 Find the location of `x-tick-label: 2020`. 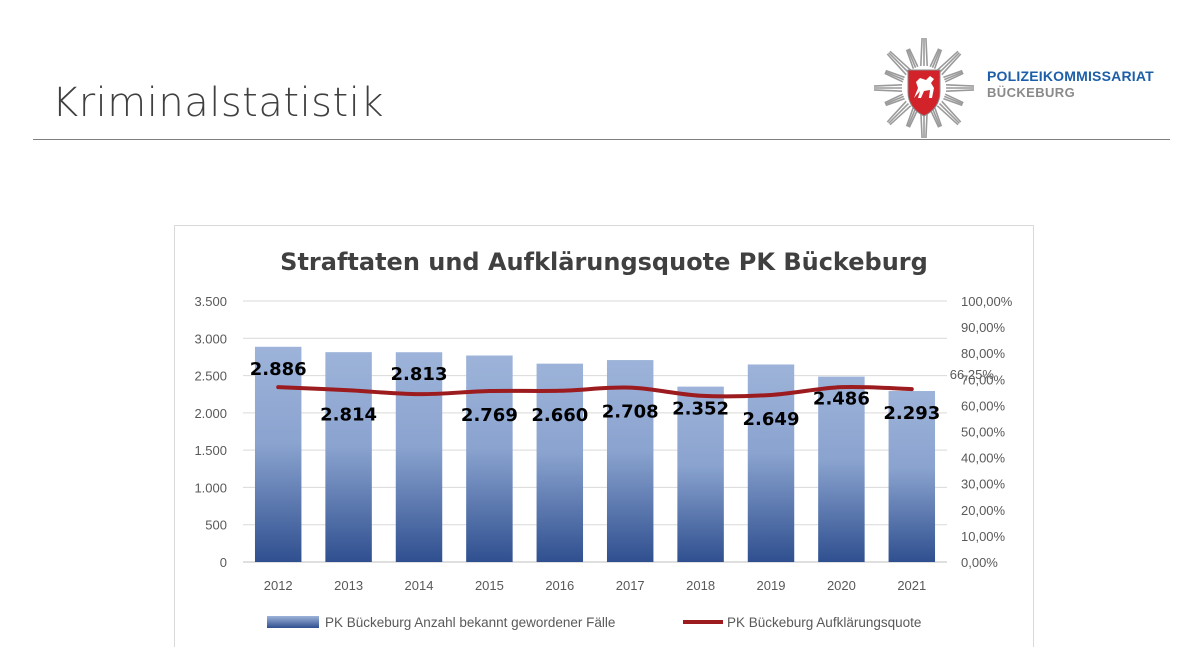

x-tick-label: 2020 is located at coordinates (841, 585).